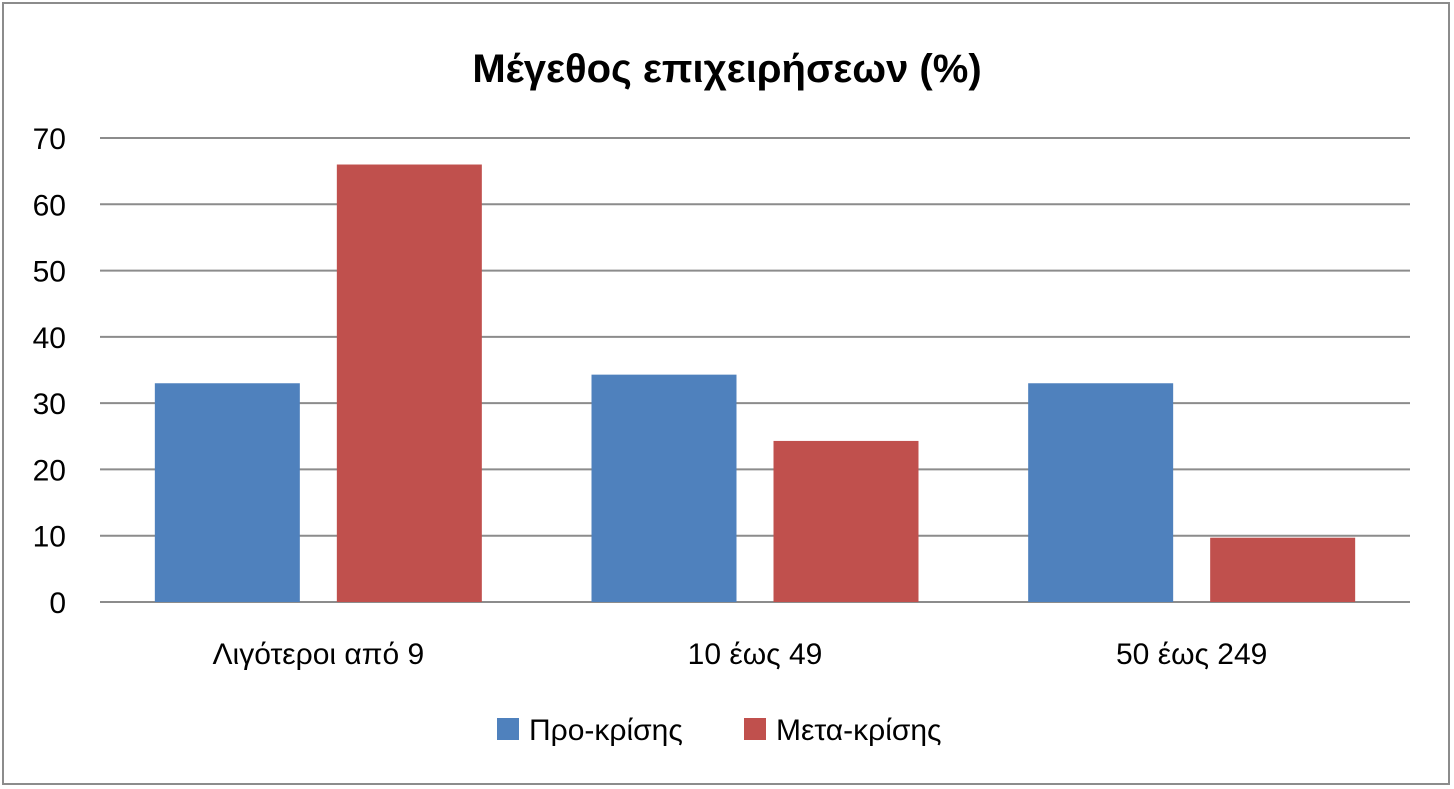 Image resolution: width=1454 pixels, height=789 pixels. I want to click on legend: Προ-κρίσης Μετα-κρίσης, so click(719, 730).